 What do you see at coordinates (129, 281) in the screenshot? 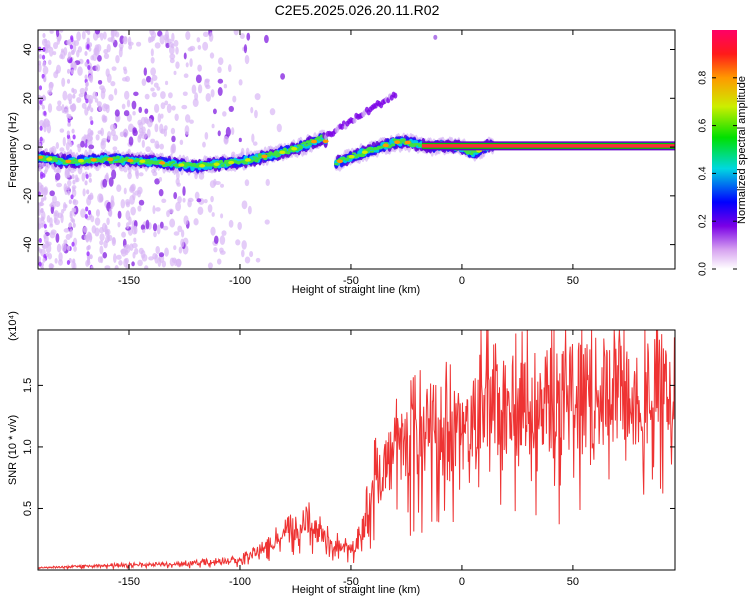
I see `x-tick-label: -150` at bounding box center [129, 281].